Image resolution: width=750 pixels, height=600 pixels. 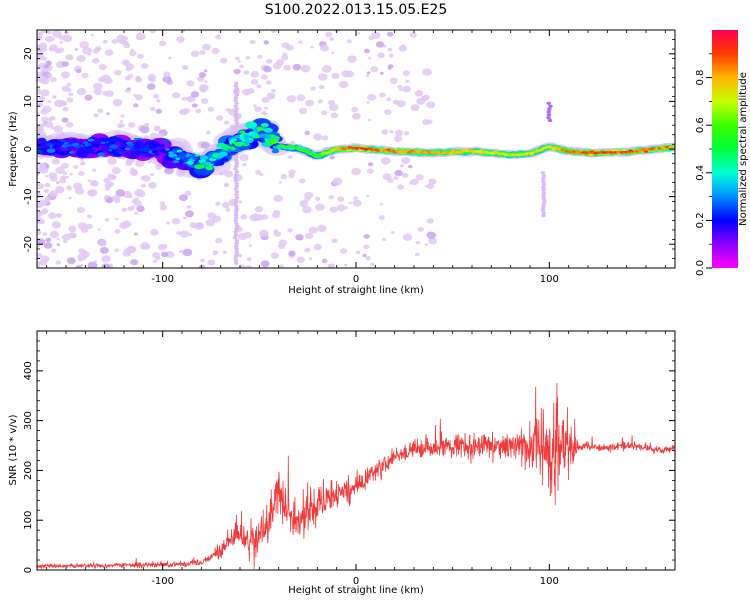 I want to click on colorbar-tick-label: 0.2, so click(x=700, y=220).